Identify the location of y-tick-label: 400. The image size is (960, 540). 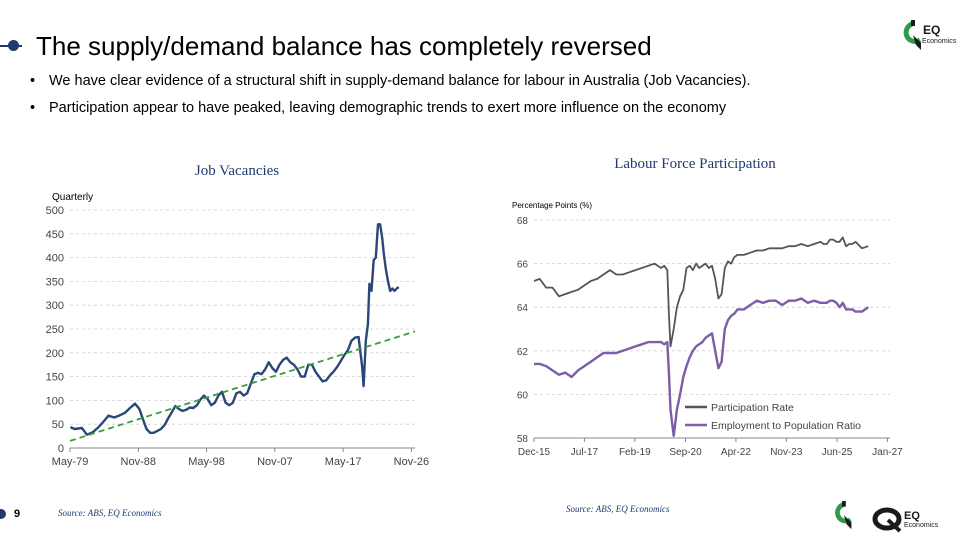
(55, 259).